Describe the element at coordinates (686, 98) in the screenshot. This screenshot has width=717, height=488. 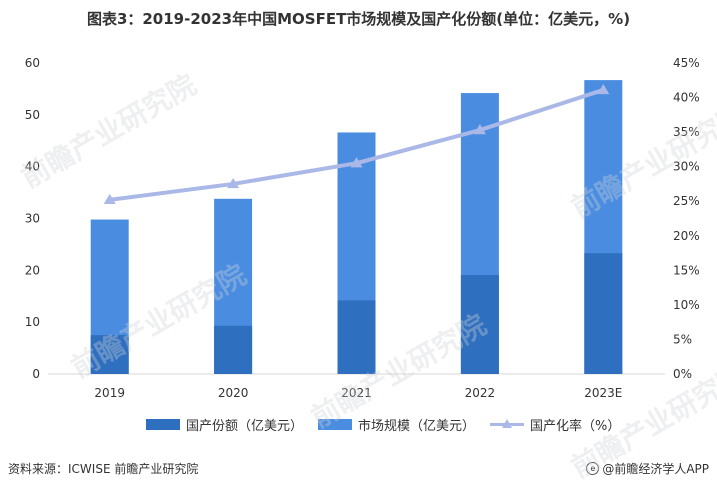
I see `y-right-tick-label: 40%` at that location.